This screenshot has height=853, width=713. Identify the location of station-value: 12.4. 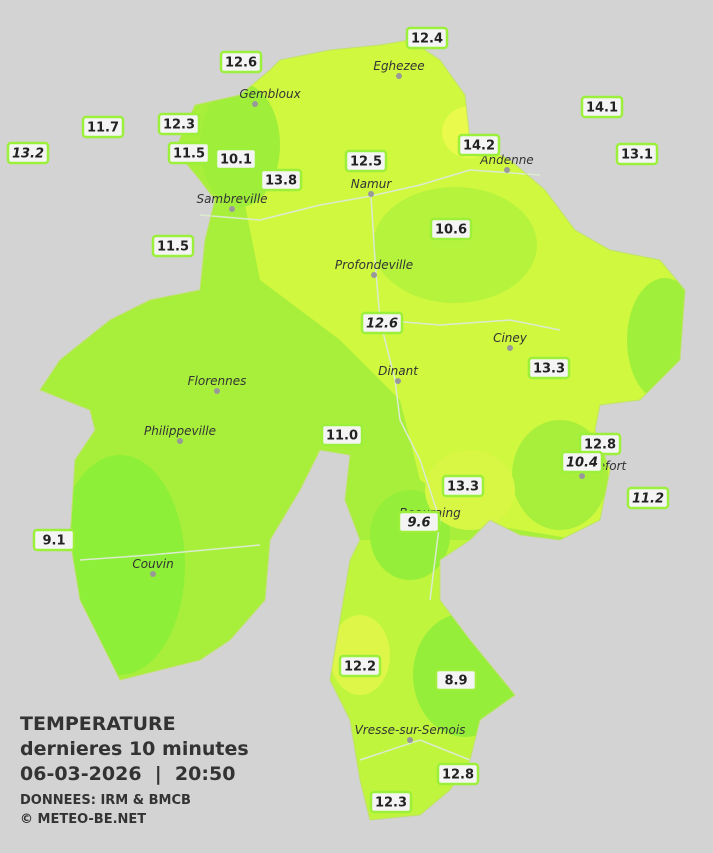
(427, 39).